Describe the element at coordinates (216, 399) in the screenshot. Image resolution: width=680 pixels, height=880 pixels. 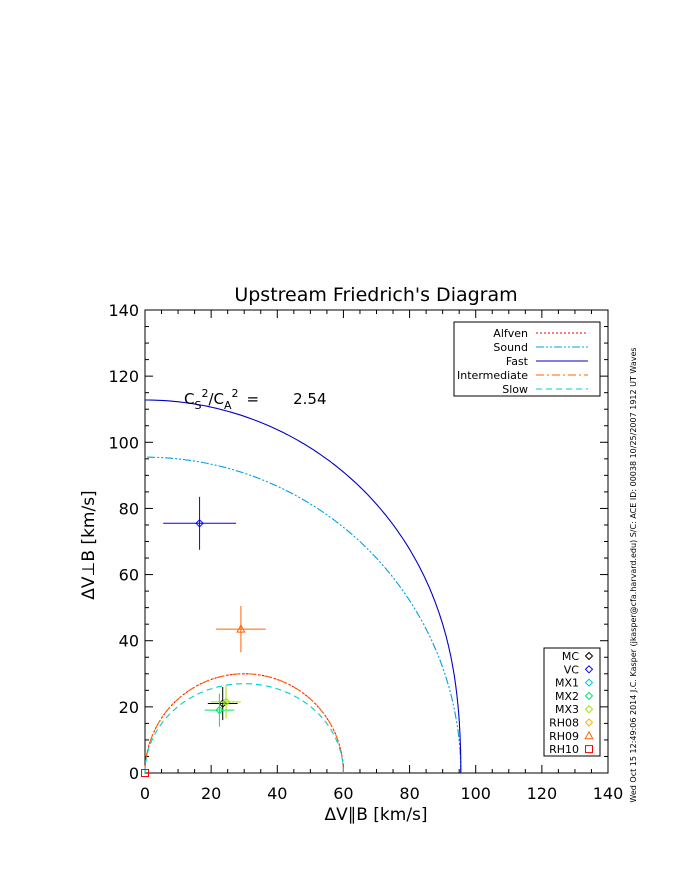
I see `annotation-slash: /C` at that location.